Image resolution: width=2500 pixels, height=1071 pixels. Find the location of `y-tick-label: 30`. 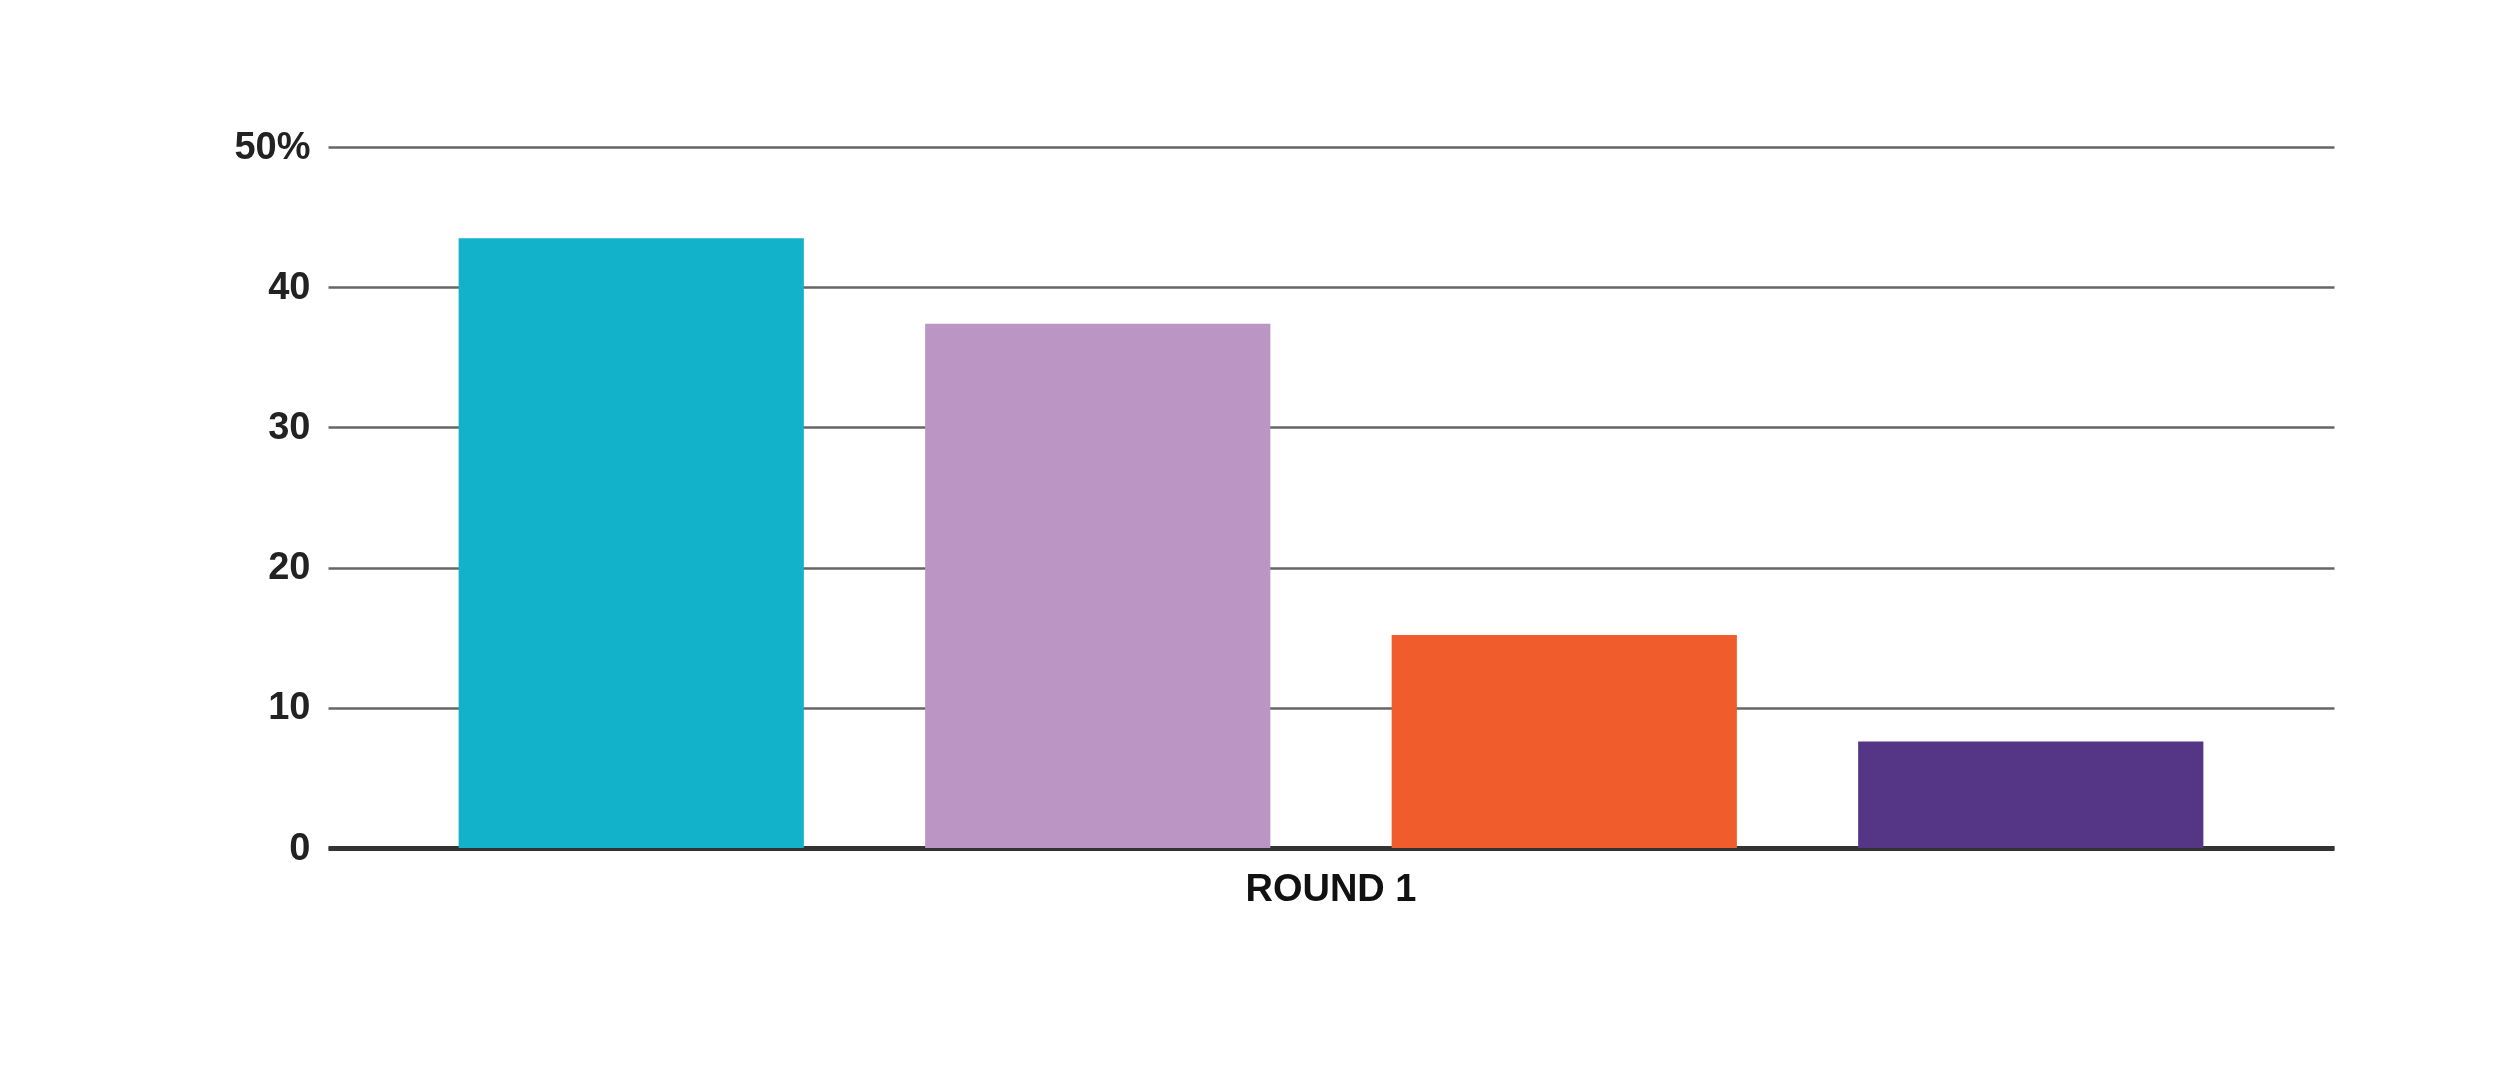

y-tick-label: 30 is located at coordinates (289, 425).